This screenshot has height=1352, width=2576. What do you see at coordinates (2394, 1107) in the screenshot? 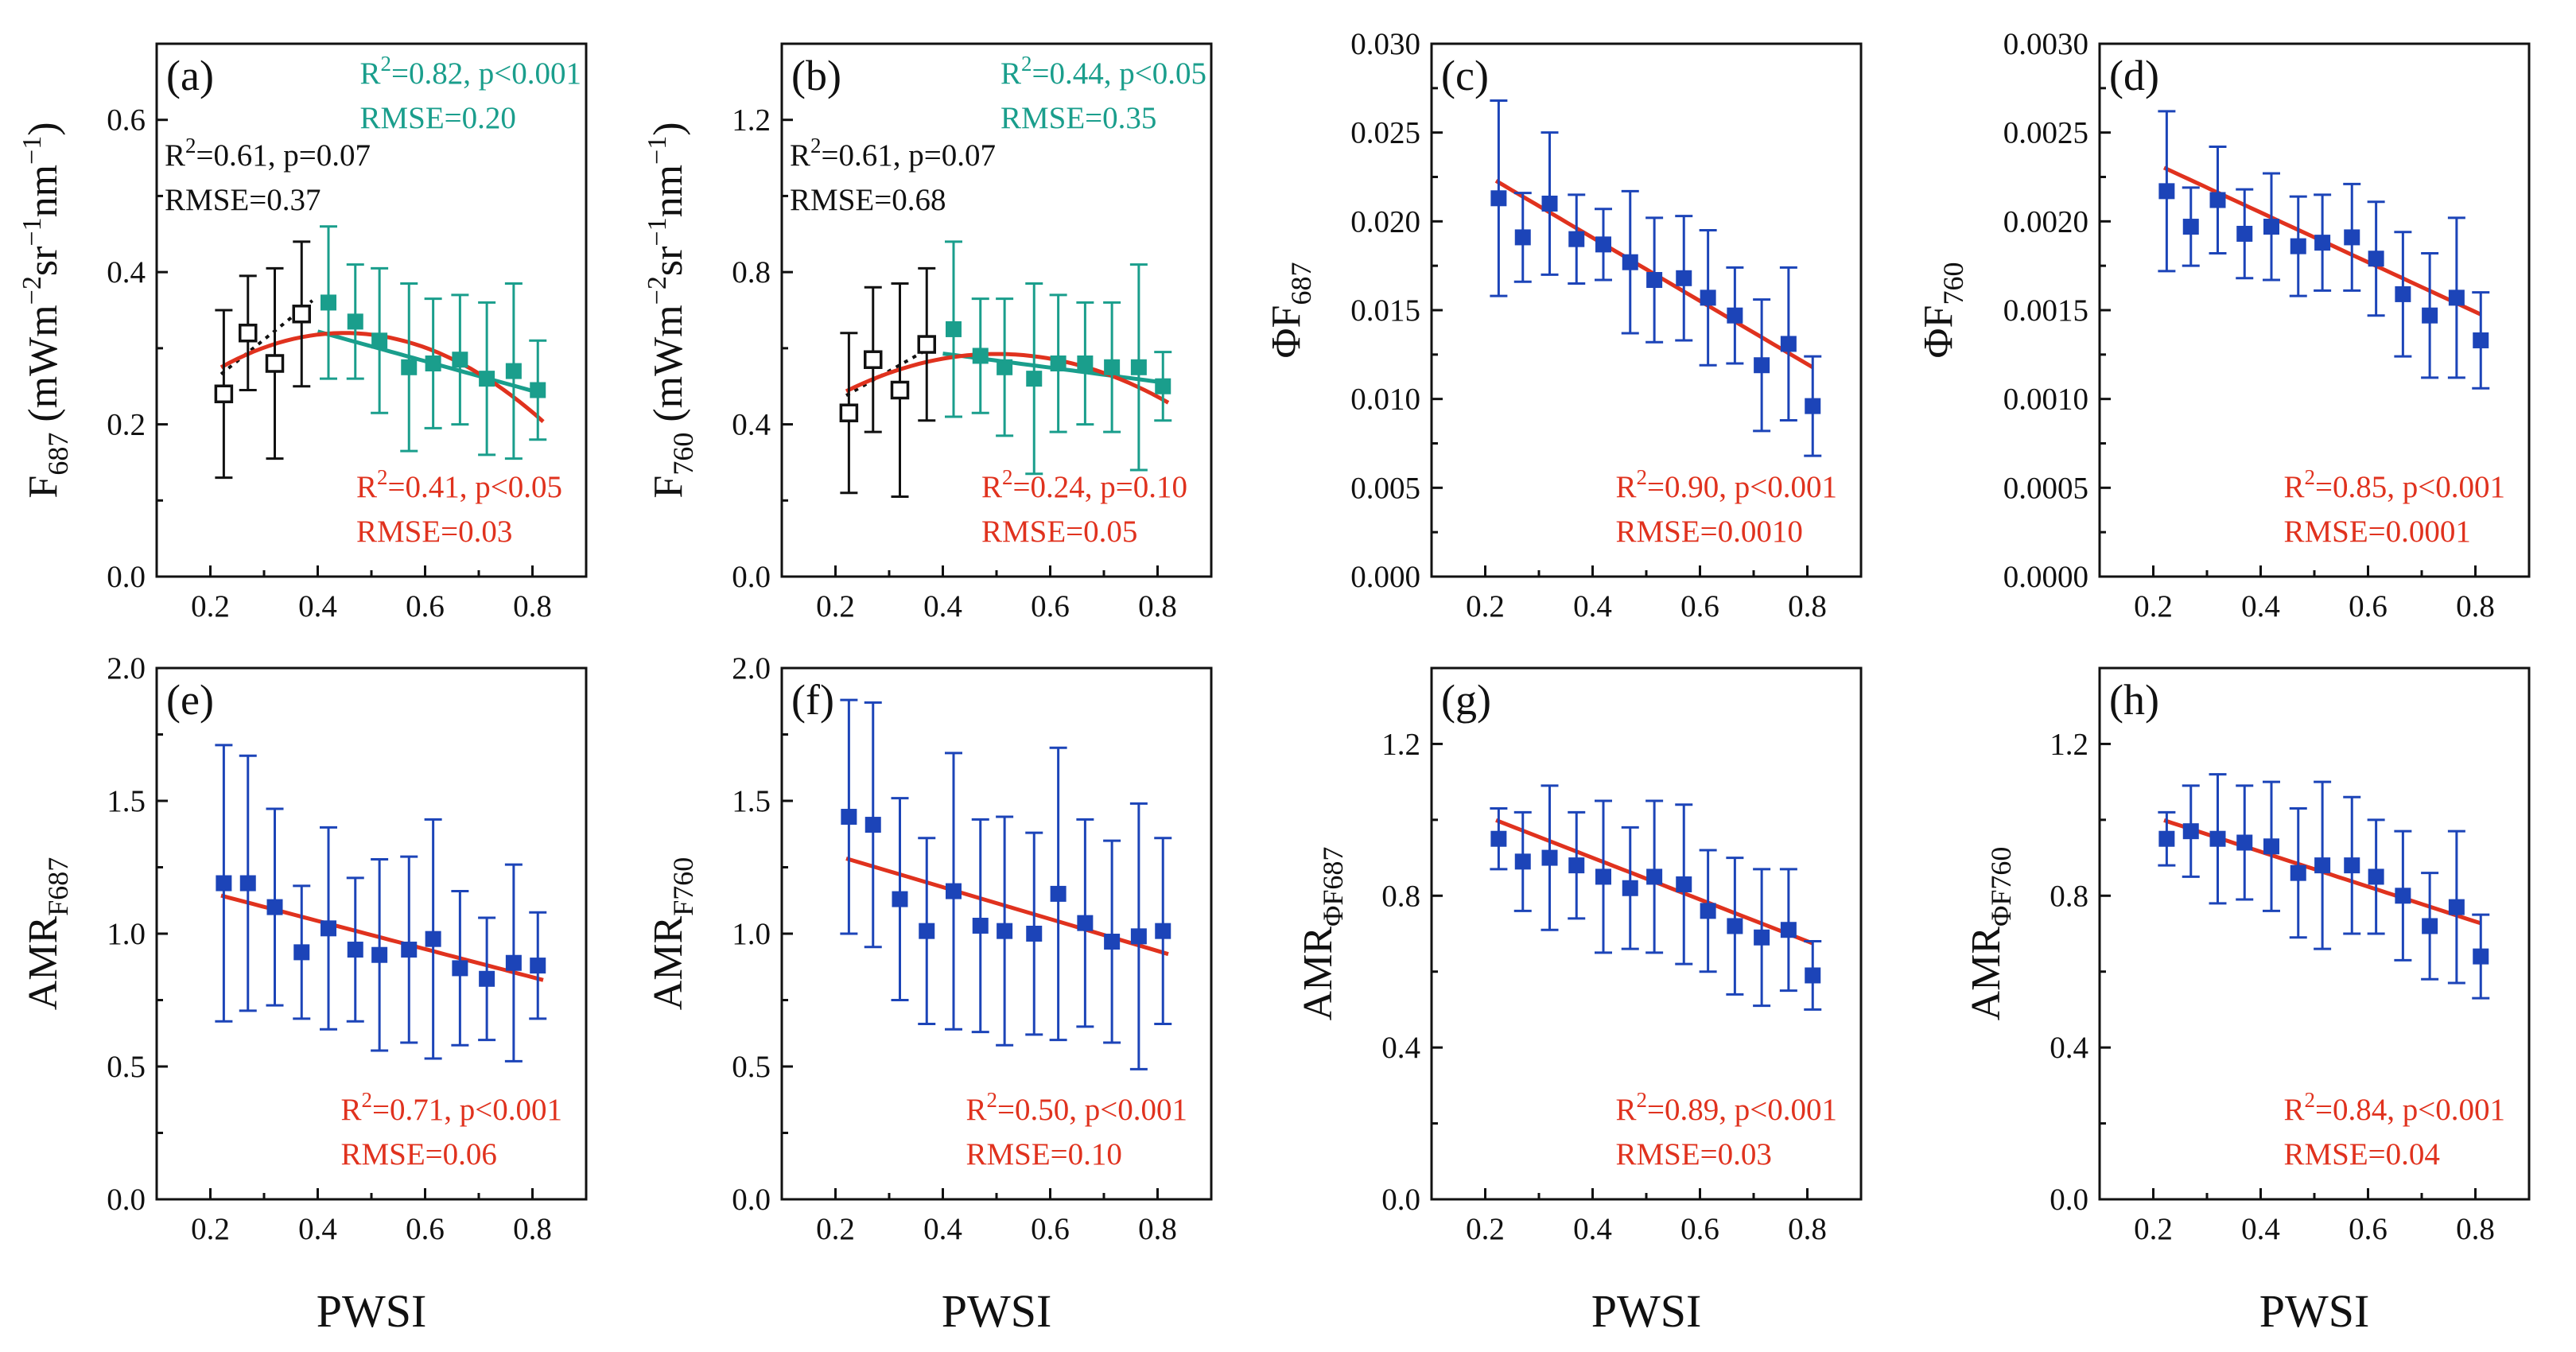
I see `stat-r2-red: R2=0.84, p<0.001` at bounding box center [2394, 1107].